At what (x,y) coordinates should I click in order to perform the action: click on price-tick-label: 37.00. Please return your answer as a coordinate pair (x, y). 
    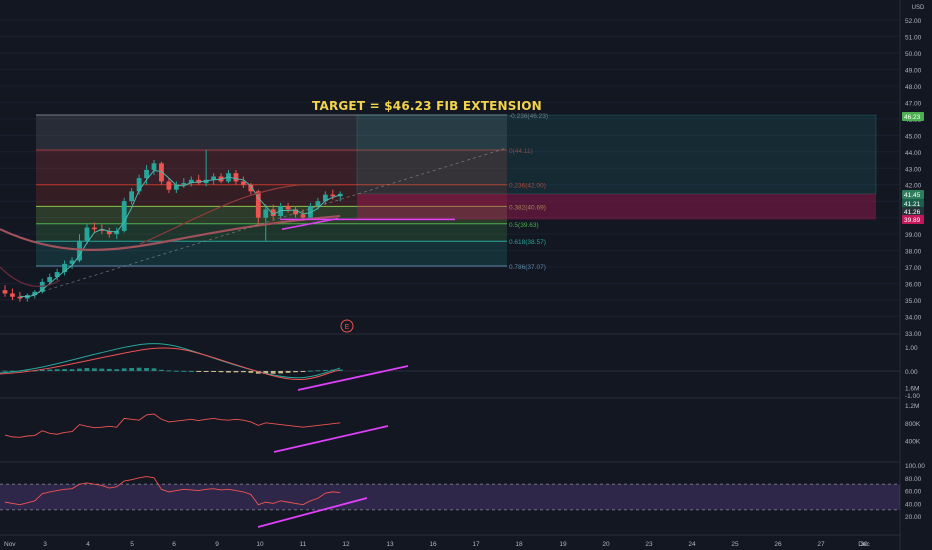
    Looking at the image, I should click on (913, 268).